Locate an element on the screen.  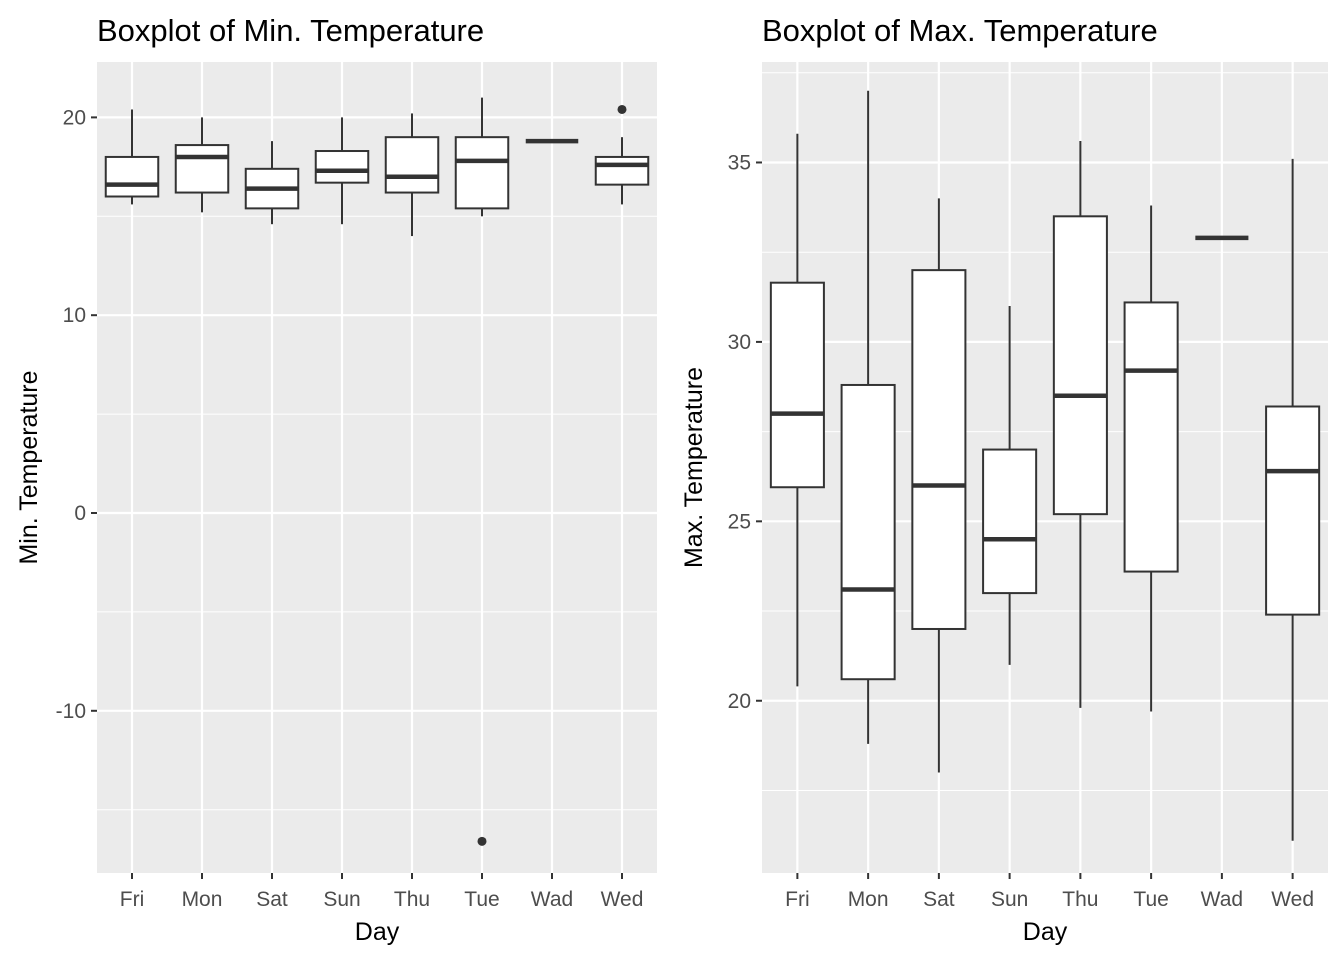
y-tick-label: -10 is located at coordinates (71, 711).